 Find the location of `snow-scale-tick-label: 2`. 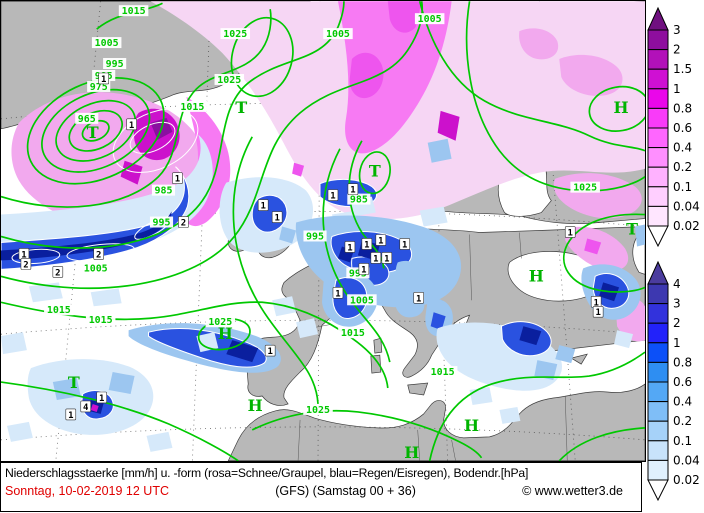

snow-scale-tick-label: 2 is located at coordinates (677, 50).